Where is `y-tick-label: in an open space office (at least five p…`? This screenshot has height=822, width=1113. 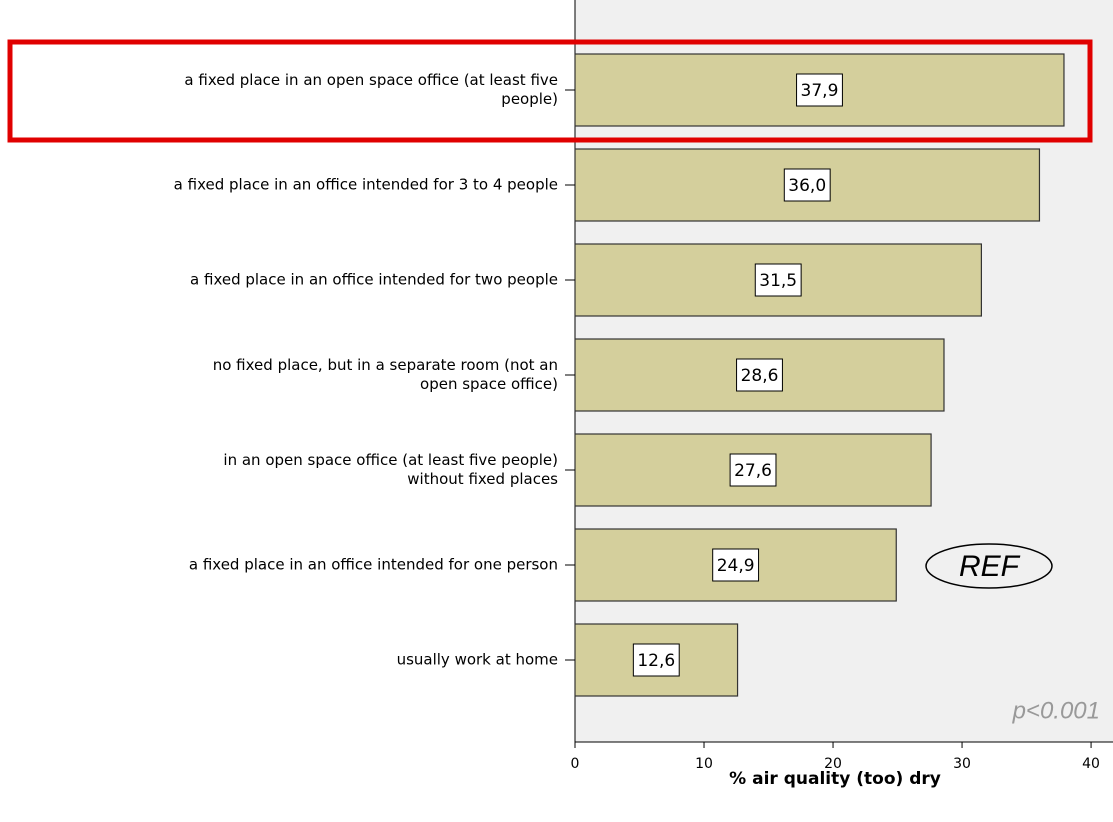 y-tick-label: in an open space office (at least five p… is located at coordinates (390, 469).